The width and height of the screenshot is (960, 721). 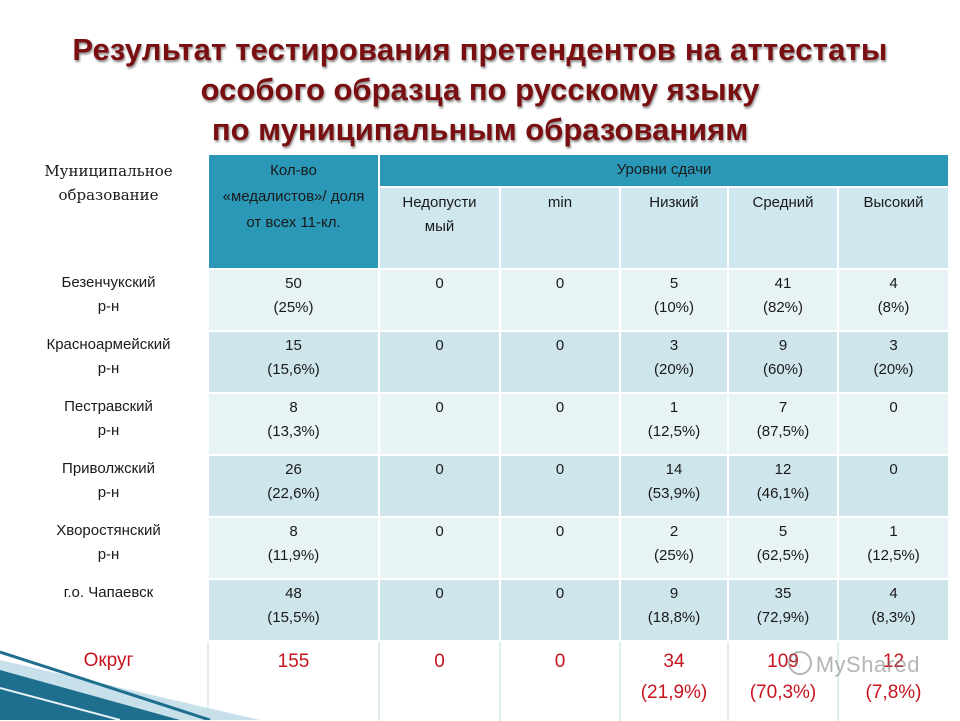 What do you see at coordinates (892, 609) in the screenshot?
I see `high-cell: 4 (8,3%)` at bounding box center [892, 609].